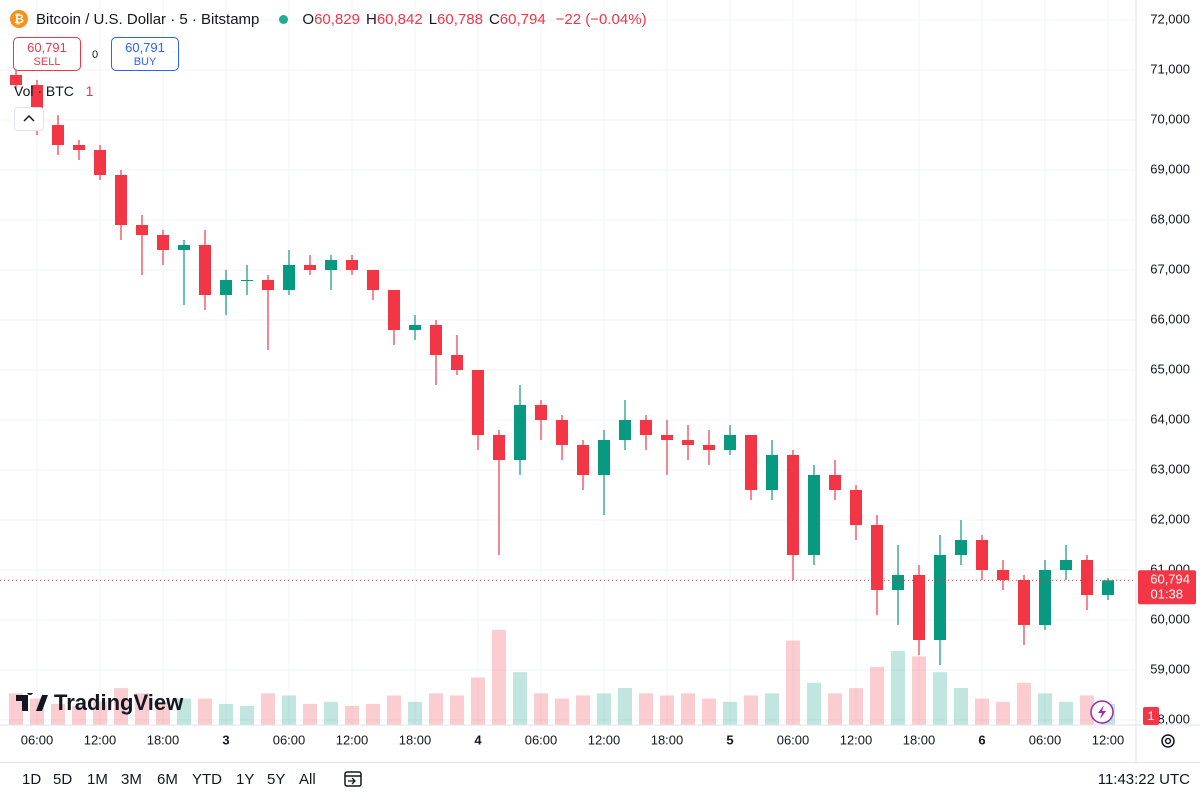 The image size is (1200, 796). What do you see at coordinates (119, 702) in the screenshot?
I see `logo-text: TradingView` at bounding box center [119, 702].